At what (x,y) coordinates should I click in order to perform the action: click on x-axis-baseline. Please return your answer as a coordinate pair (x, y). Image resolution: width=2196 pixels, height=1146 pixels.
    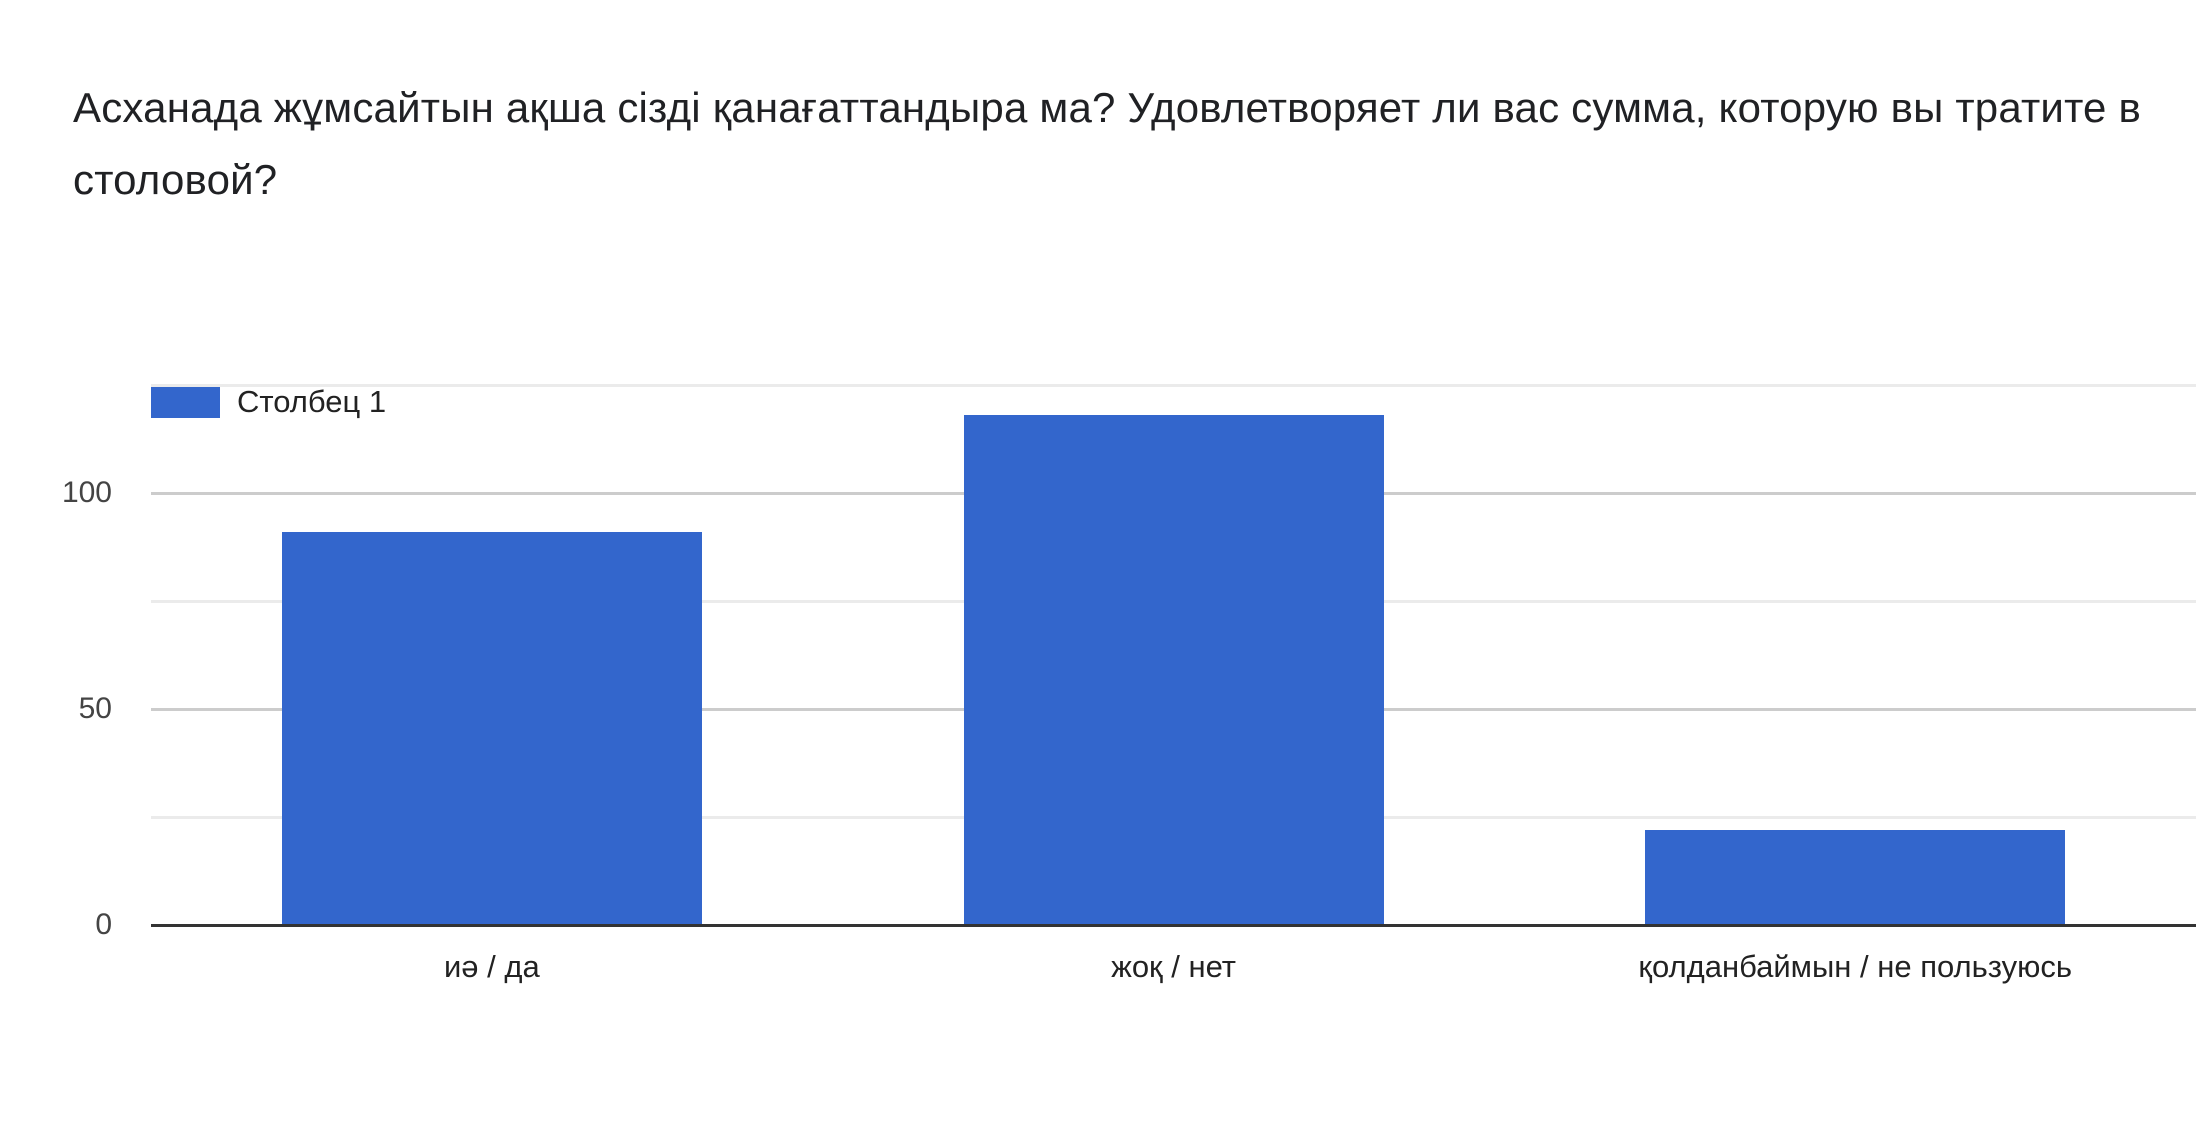
    Looking at the image, I should click on (1173, 925).